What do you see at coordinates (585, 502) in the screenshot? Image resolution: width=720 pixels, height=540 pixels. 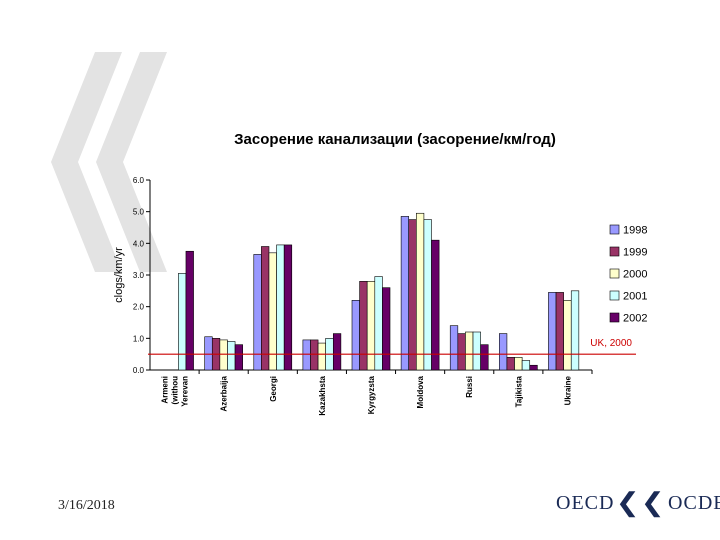 I see `oecd-logo-text-en: OECD` at bounding box center [585, 502].